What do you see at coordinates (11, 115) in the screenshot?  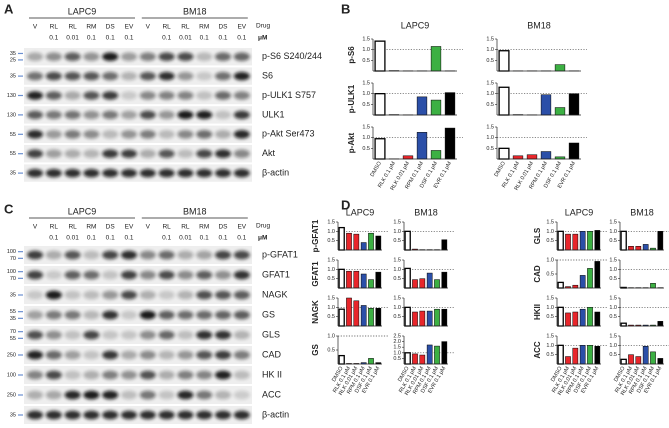 I see `mw-marker: 130` at bounding box center [11, 115].